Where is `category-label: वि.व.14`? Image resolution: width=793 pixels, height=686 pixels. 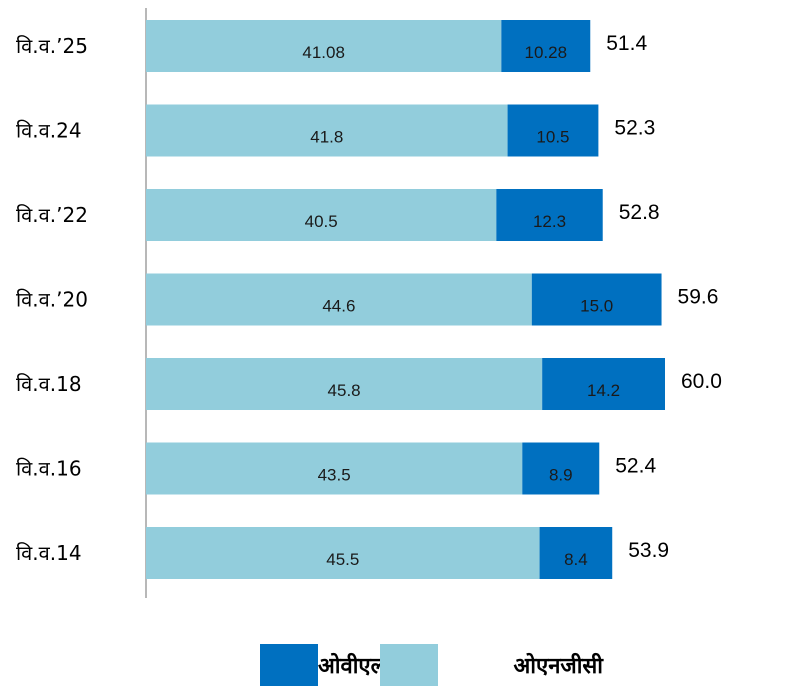 category-label: वि.व.14 is located at coordinates (49, 553).